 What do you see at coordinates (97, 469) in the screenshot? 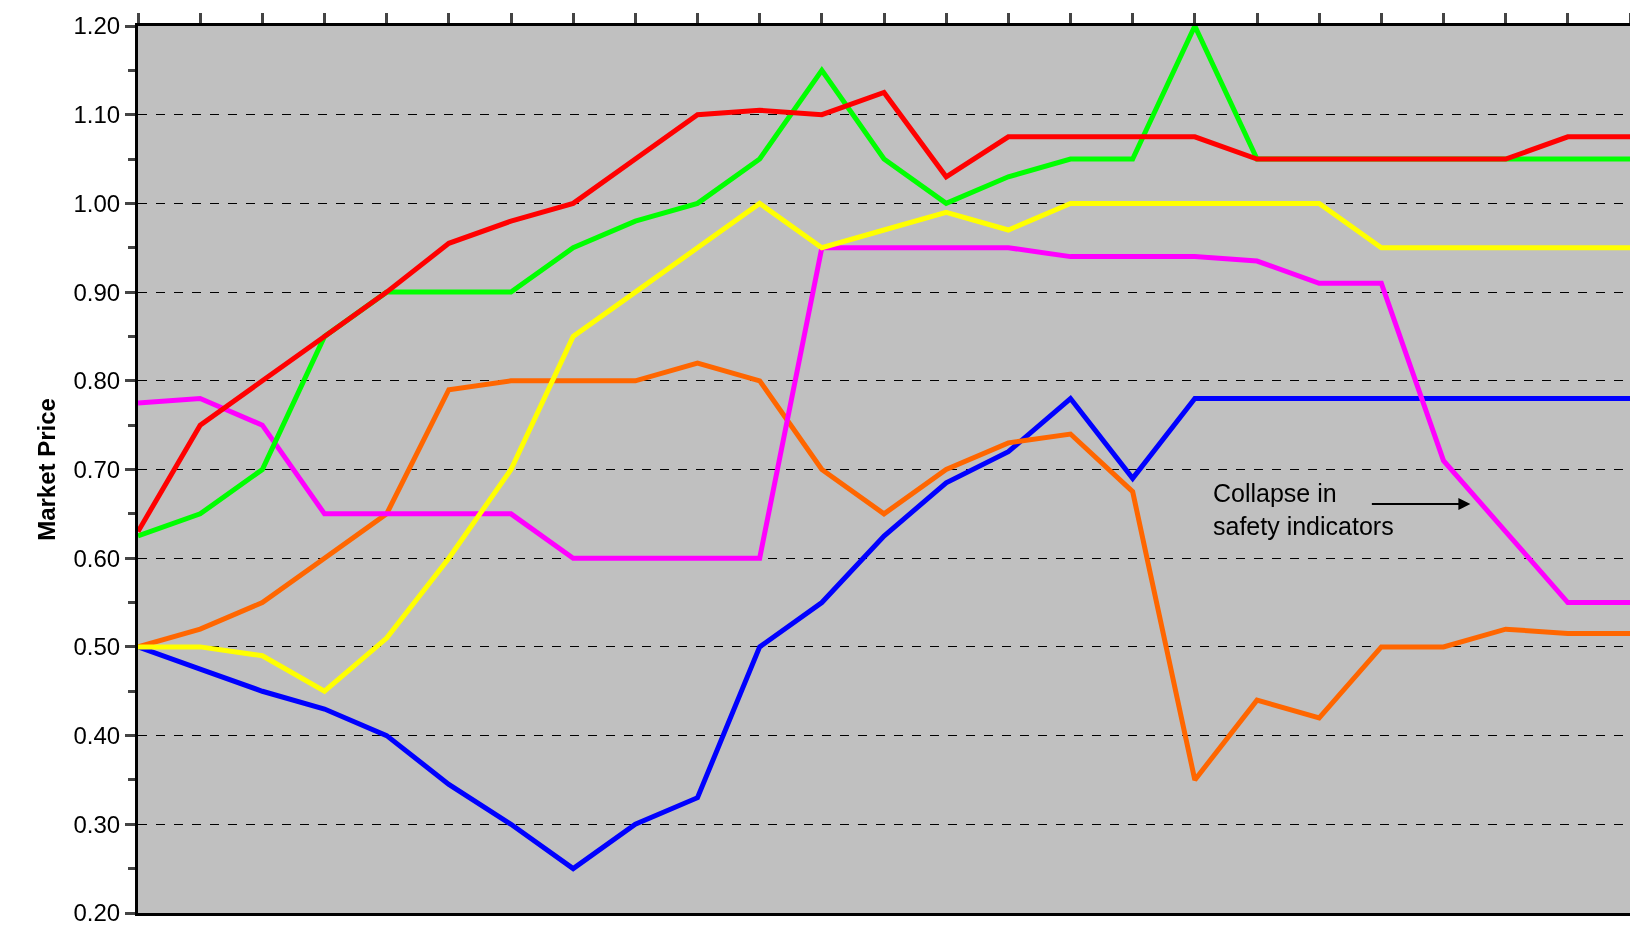
I see `y-tick-label: 0.70` at bounding box center [97, 469].